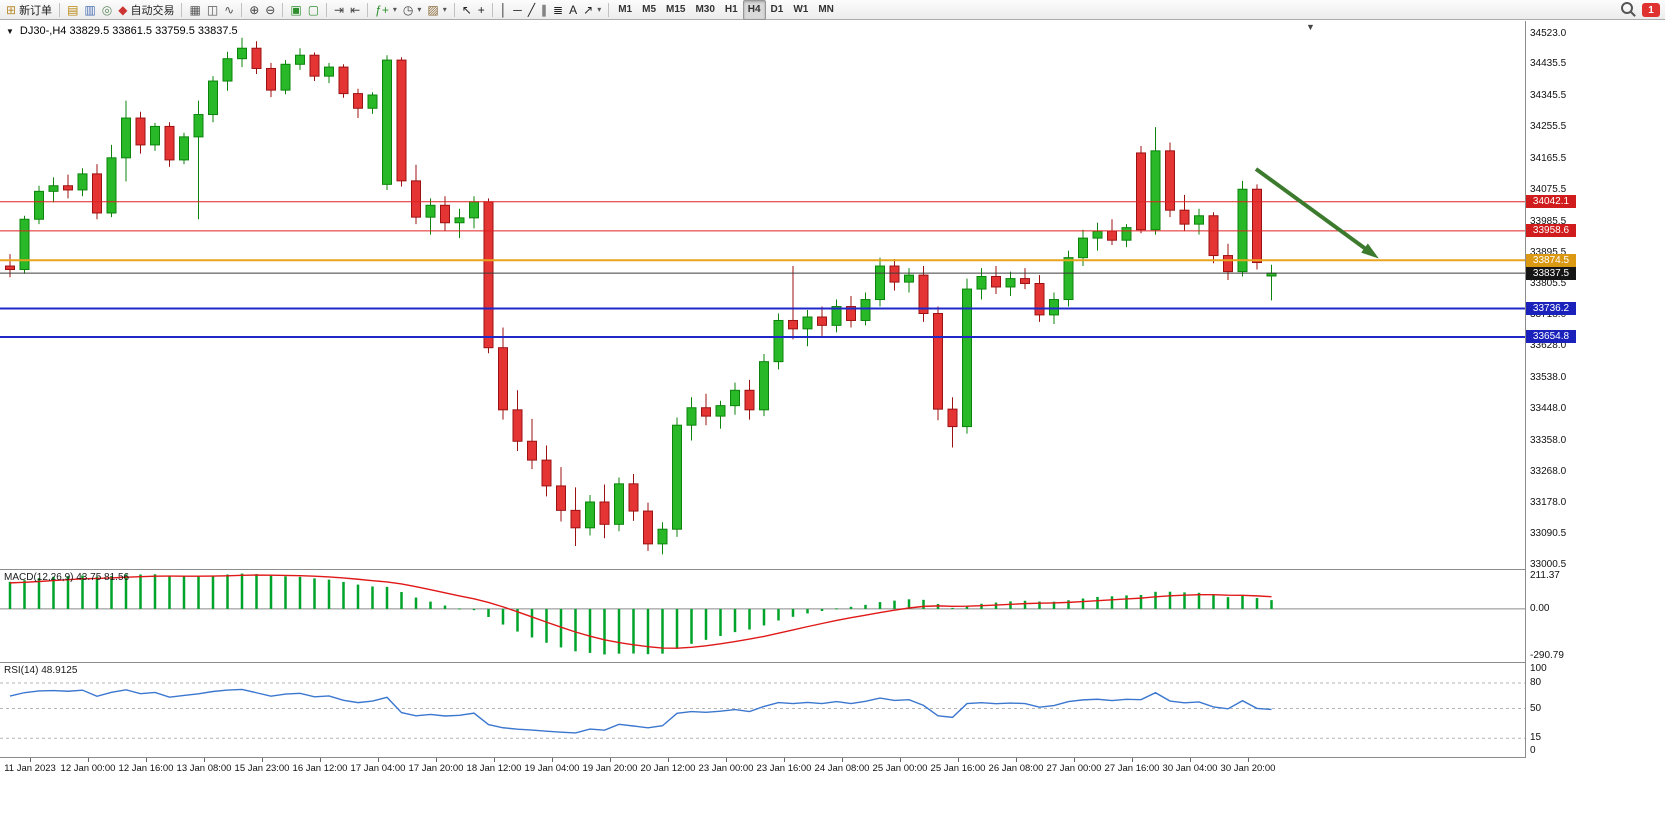 This screenshot has height=830, width=1665. Describe the element at coordinates (1548, 221) in the screenshot. I see `price-axis-label: 33985.5` at that location.